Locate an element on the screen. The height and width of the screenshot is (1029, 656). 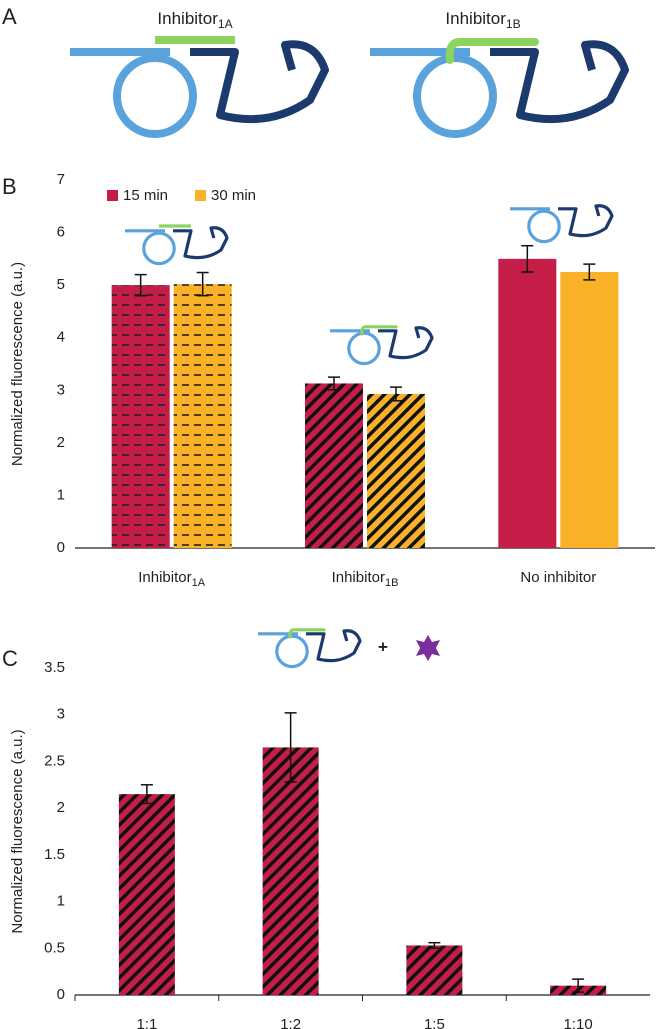
y-tick-label: 3.5 is located at coordinates (54, 667).